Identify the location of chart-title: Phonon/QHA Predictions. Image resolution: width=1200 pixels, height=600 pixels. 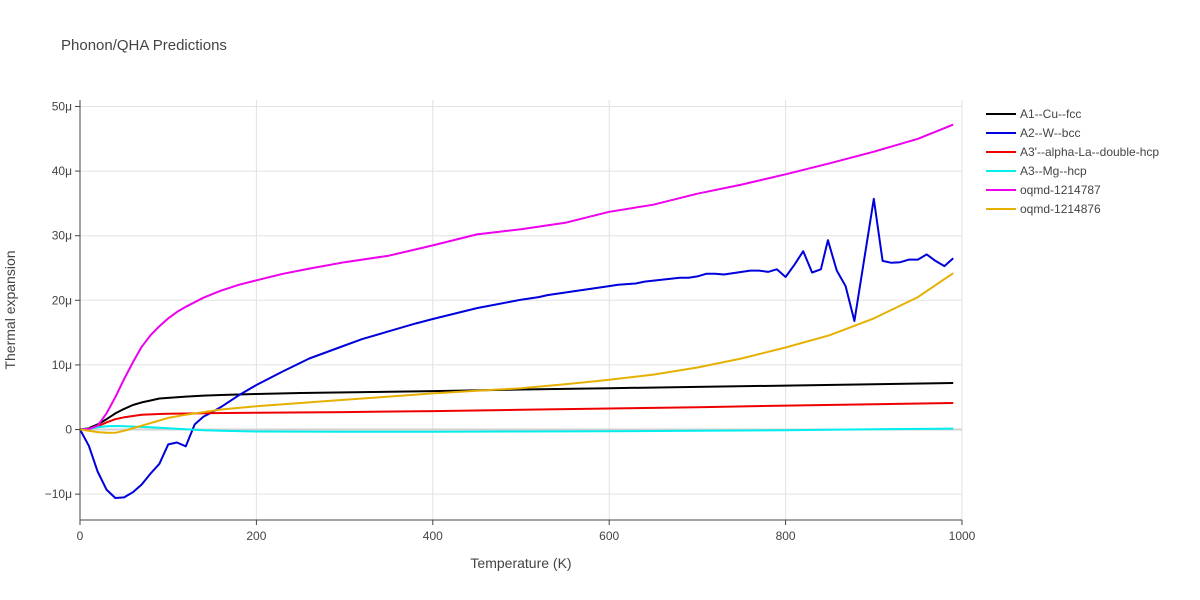
(144, 45).